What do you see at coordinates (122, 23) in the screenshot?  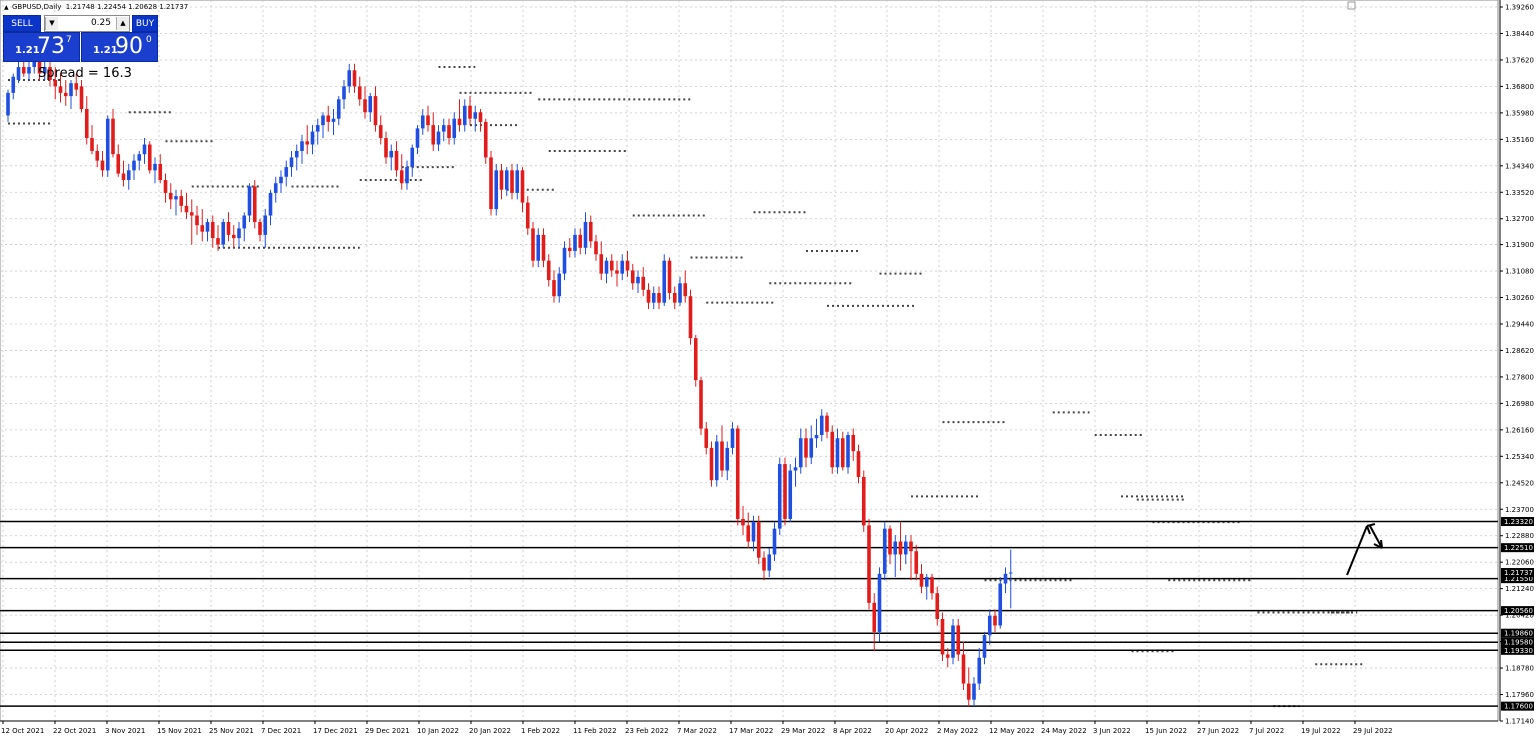 I see `chevron-up-icon: ▲` at bounding box center [122, 23].